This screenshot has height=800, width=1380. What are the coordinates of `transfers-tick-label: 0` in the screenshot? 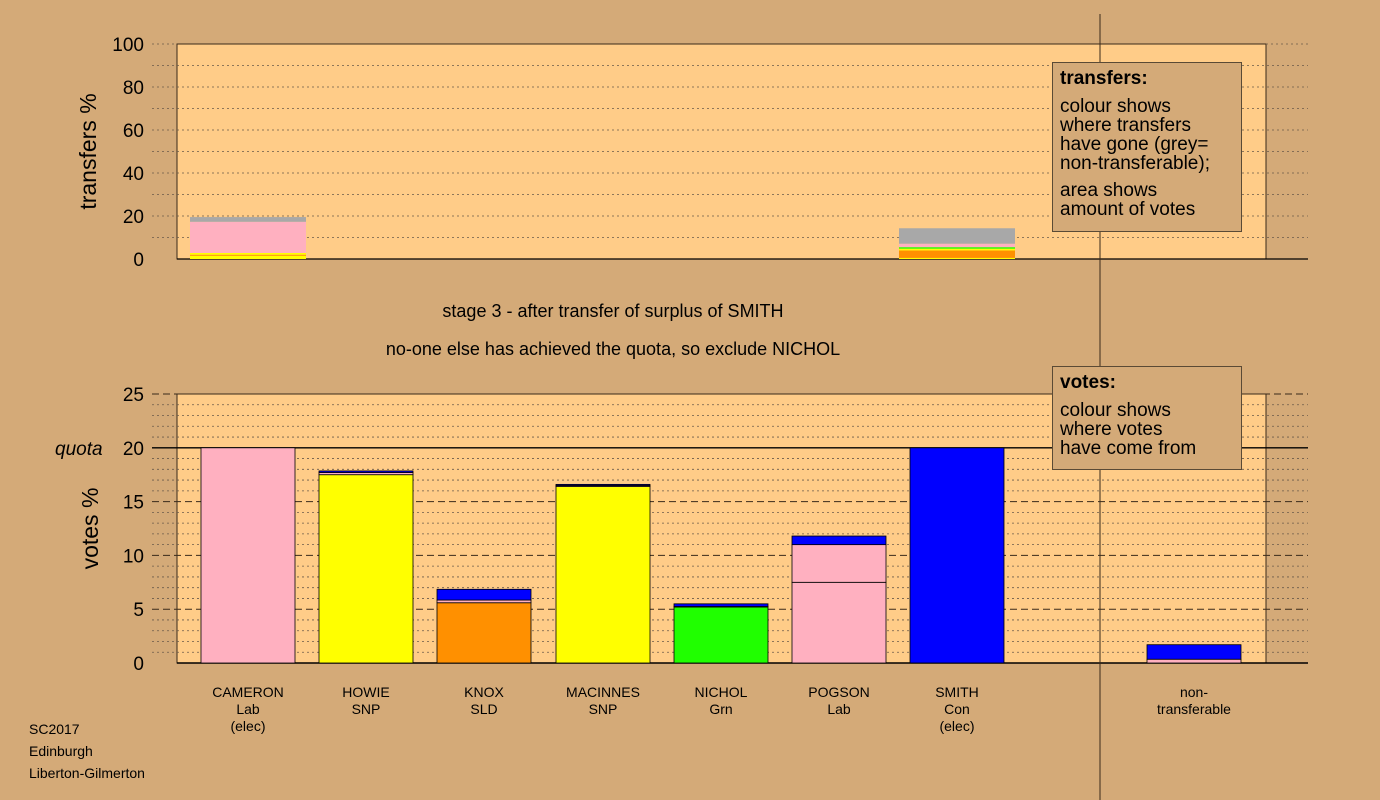 It's located at (138, 260).